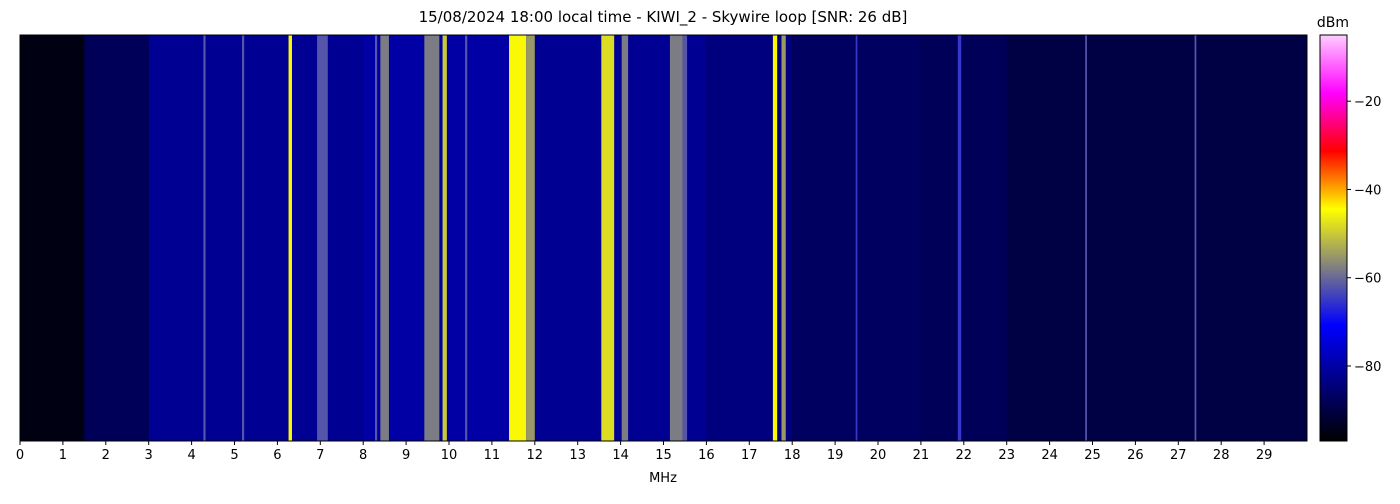 The width and height of the screenshot is (1400, 504). What do you see at coordinates (1367, 190) in the screenshot?
I see `colorbar-tick-label: −40` at bounding box center [1367, 190].